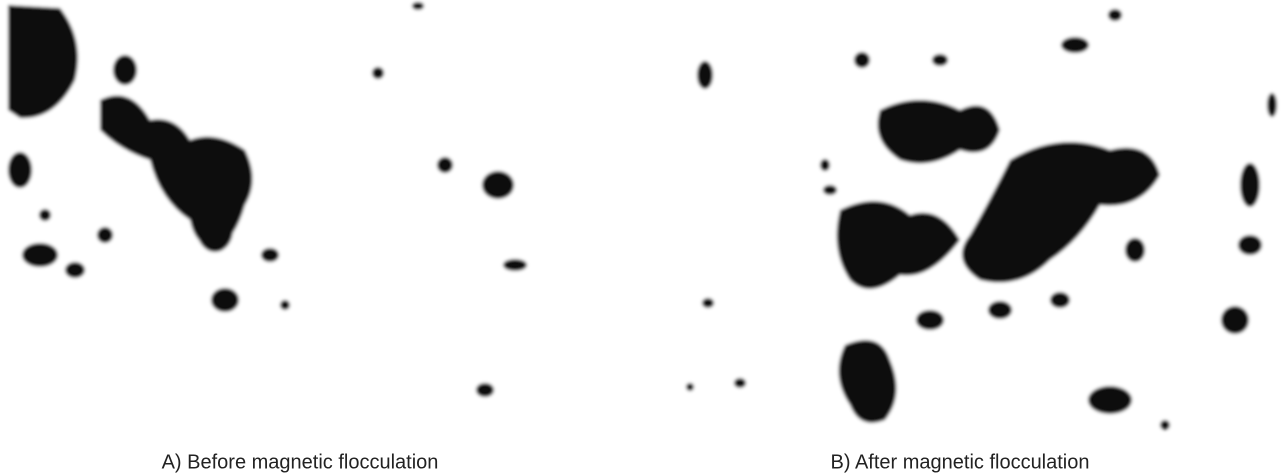  What do you see at coordinates (959, 462) in the screenshot?
I see `caption: B) After magnetic flocculation` at bounding box center [959, 462].